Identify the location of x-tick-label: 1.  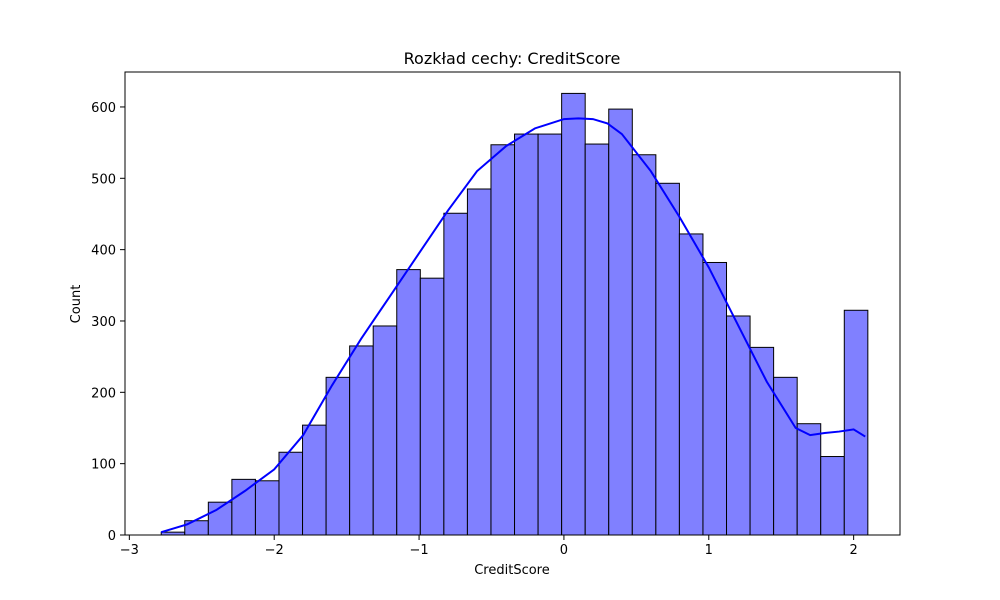
(709, 550).